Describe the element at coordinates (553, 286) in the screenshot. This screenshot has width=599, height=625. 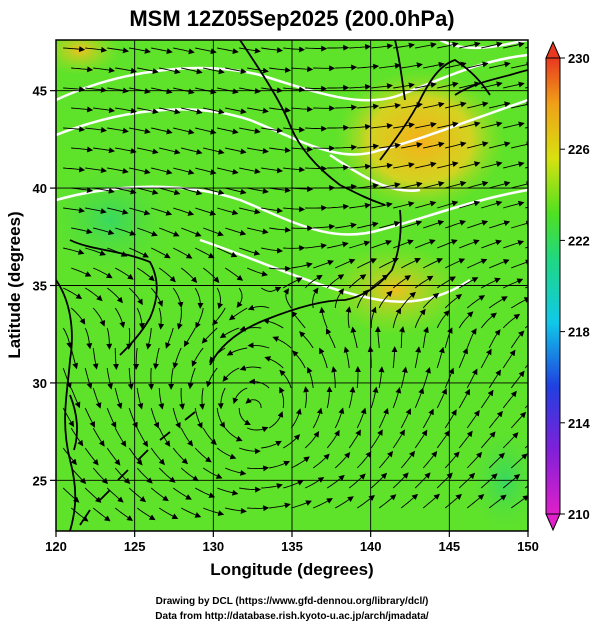
I see `colorbar-gradient` at that location.